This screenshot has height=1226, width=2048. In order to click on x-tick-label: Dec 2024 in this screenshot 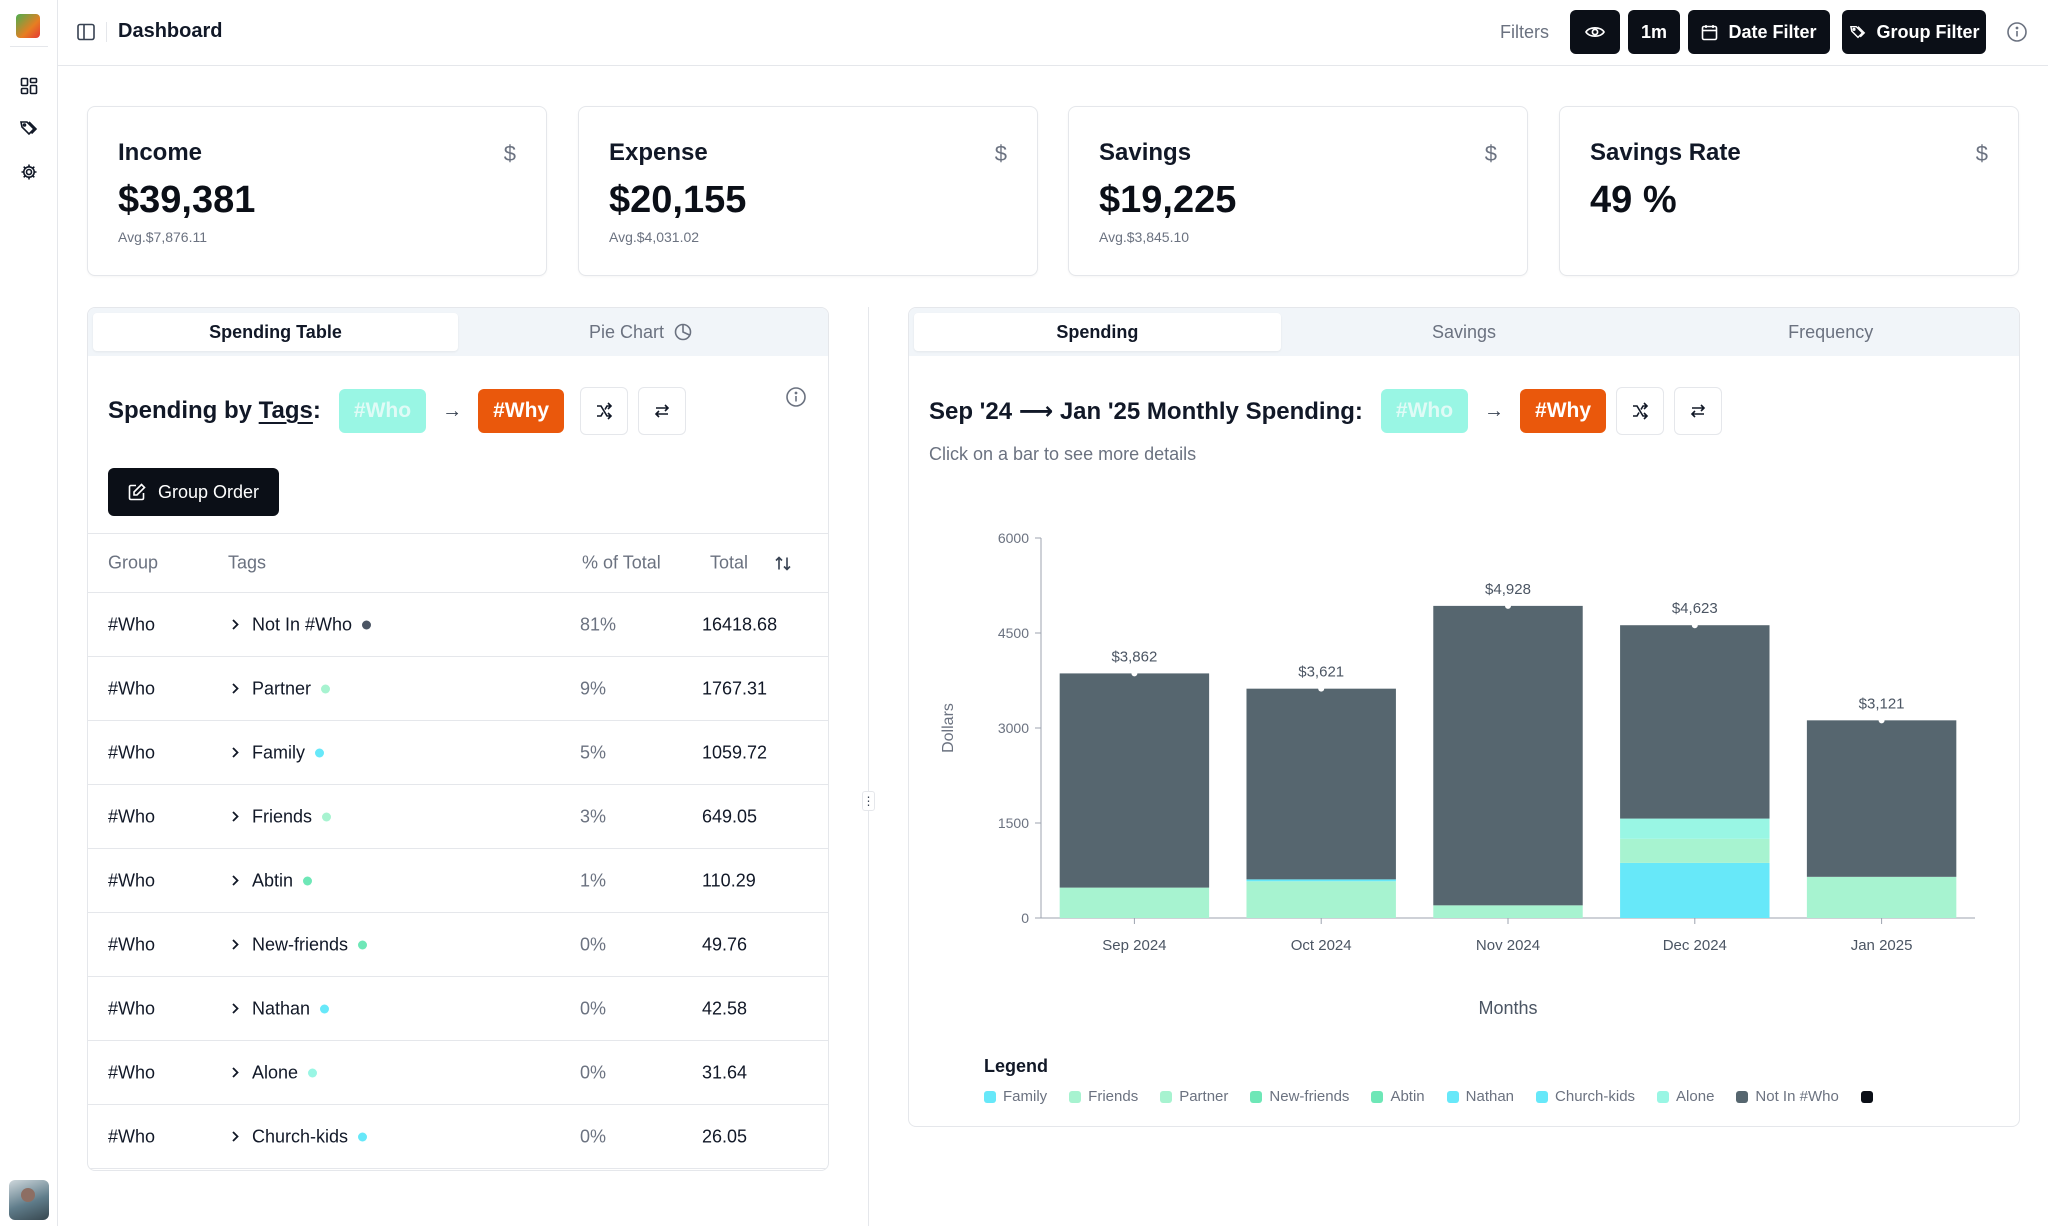, I will do `click(1695, 945)`.